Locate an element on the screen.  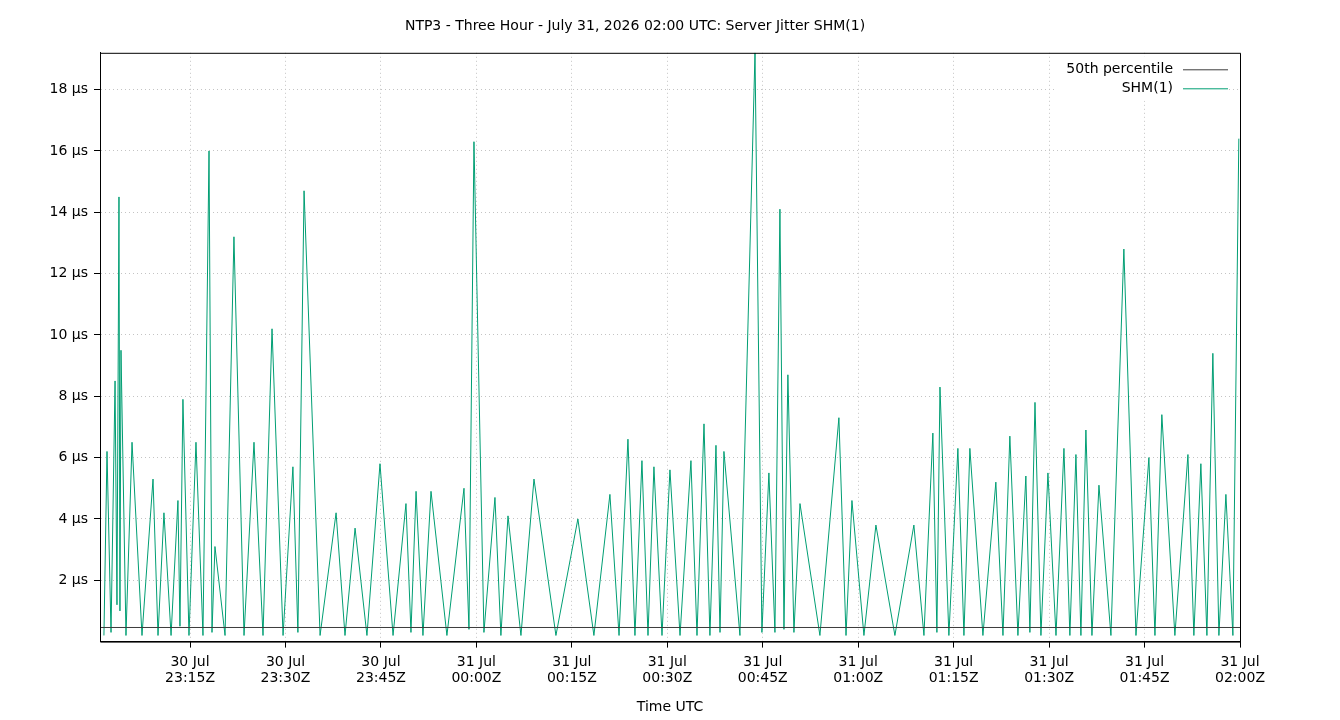
x-tick-label: 30 Jul 23:30Z is located at coordinates (285, 669).